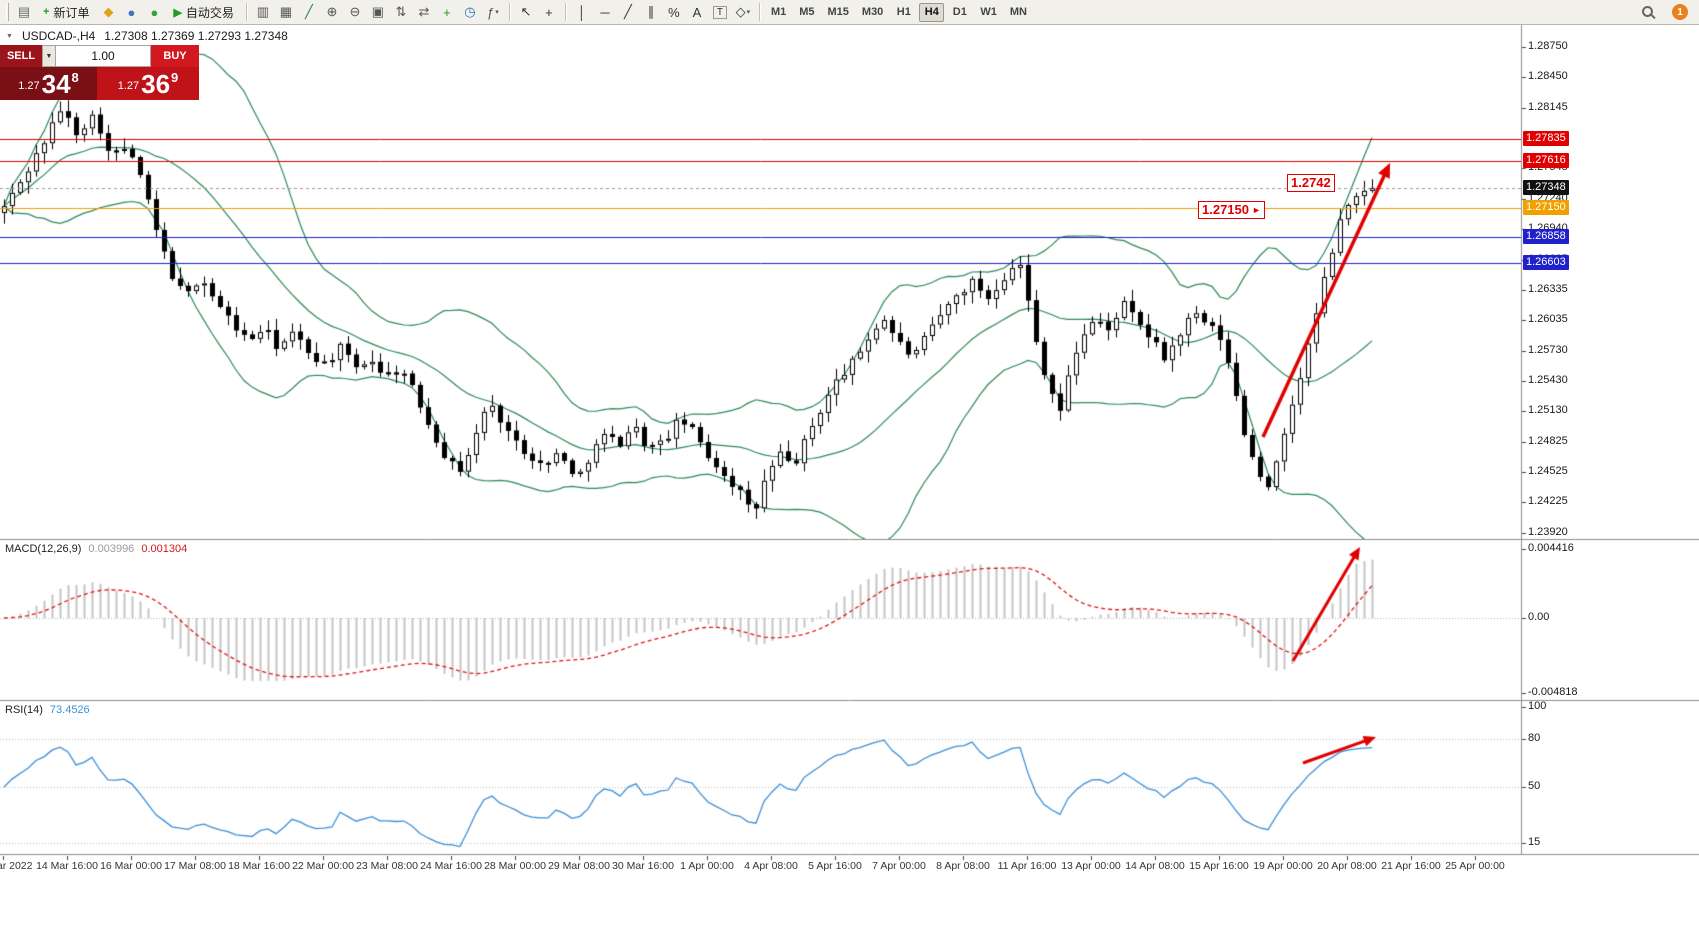  I want to click on new-order-button: + 新订单, so click(66, 12).